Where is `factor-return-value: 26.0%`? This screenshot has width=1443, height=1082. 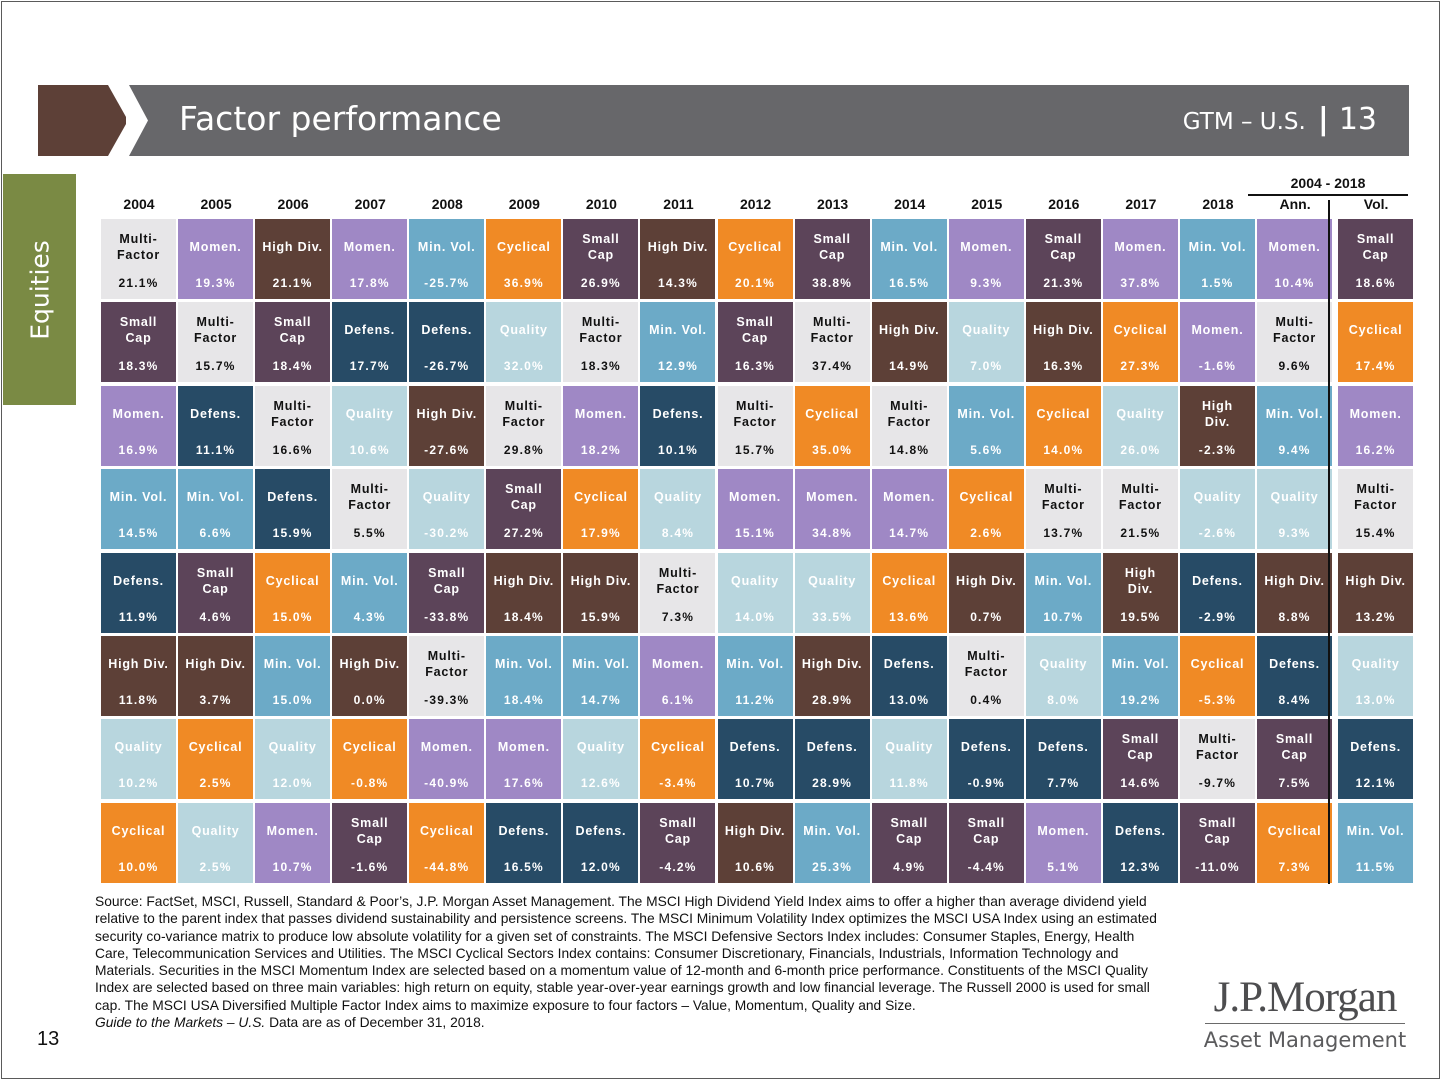
factor-return-value: 26.0% is located at coordinates (1140, 449).